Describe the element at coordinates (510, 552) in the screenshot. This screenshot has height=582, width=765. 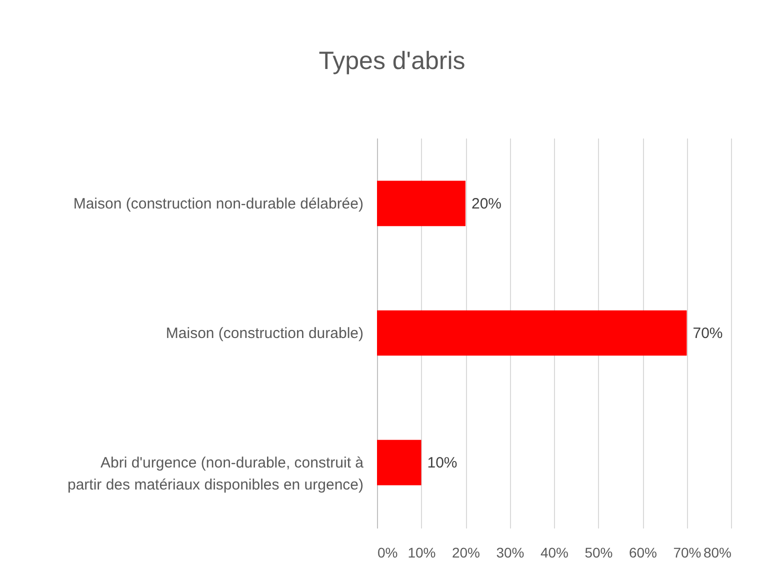
I see `x-tick-label: 30%` at that location.